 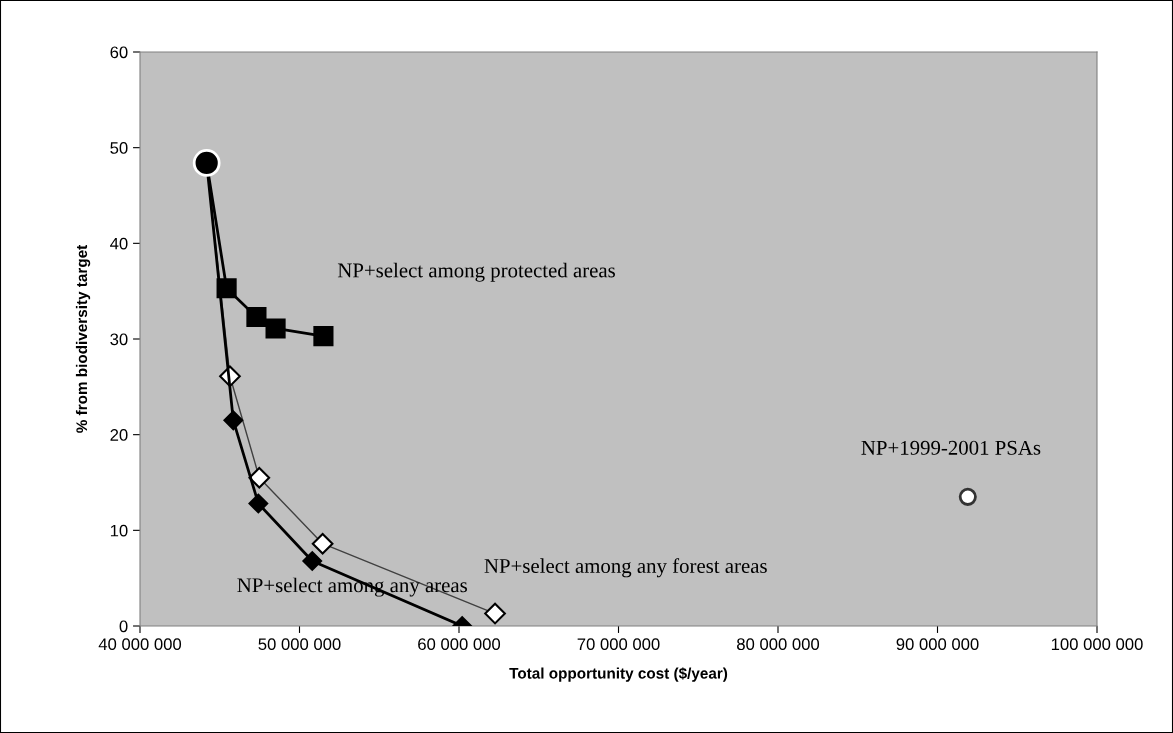 I want to click on annotation: NP+select among any forest areas, so click(x=625, y=568).